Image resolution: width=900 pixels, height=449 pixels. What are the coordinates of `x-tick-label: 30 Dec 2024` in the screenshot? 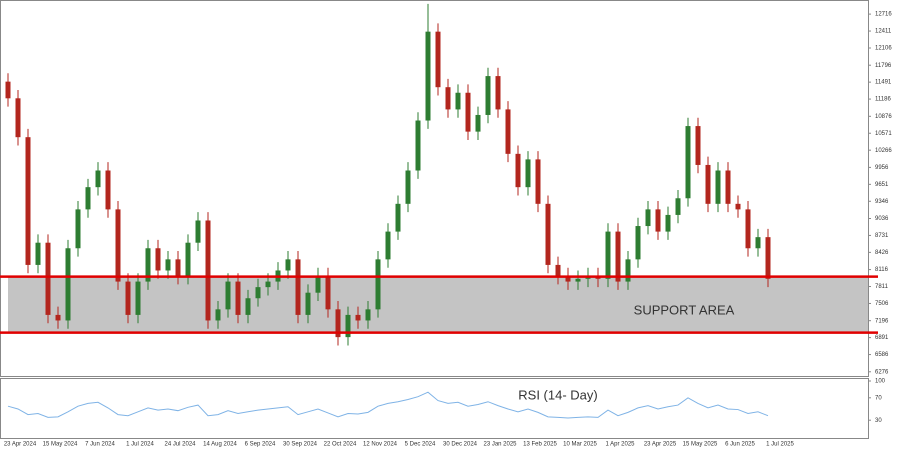 It's located at (460, 445).